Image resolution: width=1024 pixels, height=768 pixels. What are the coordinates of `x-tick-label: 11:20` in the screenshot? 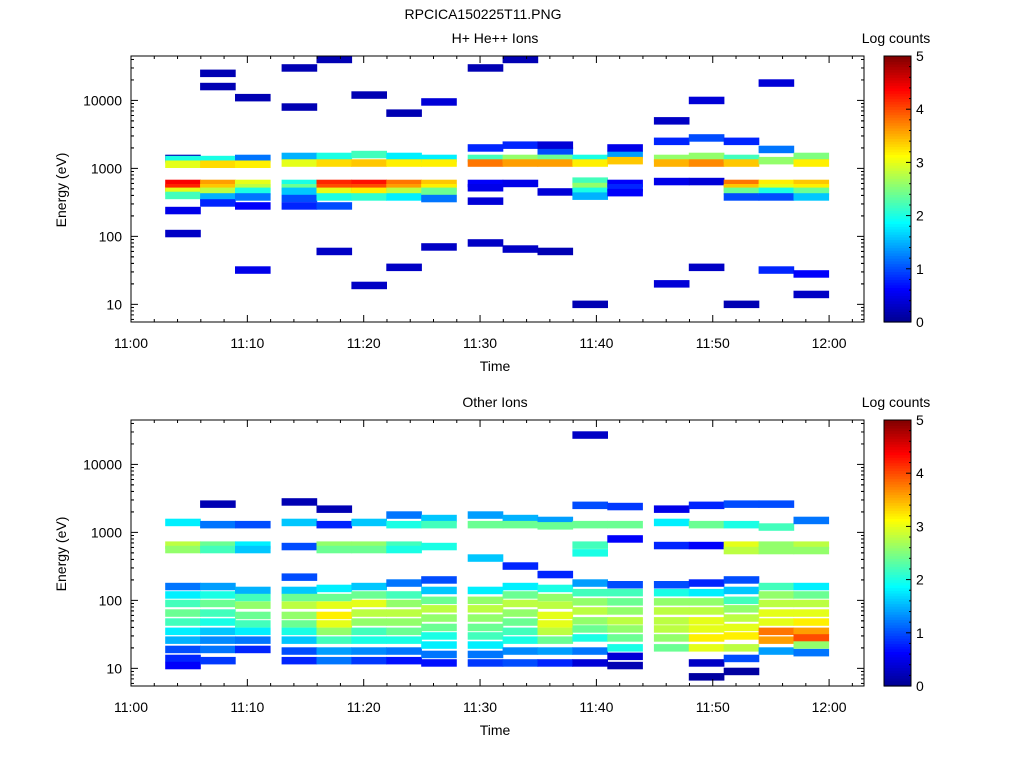 It's located at (364, 343).